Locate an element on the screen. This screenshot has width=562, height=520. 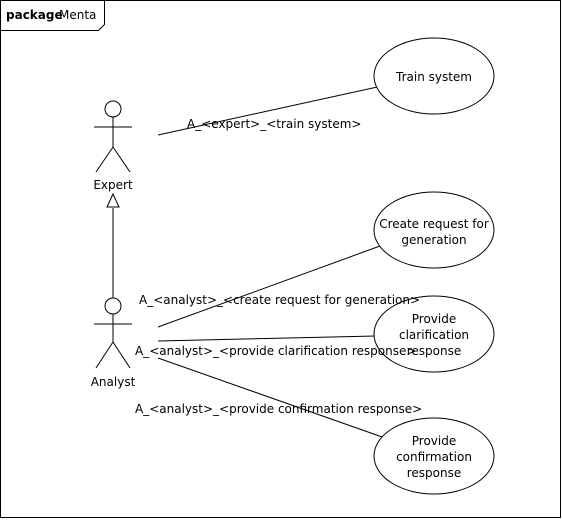
use-case-confirmation-ellipse is located at coordinates (434, 456).